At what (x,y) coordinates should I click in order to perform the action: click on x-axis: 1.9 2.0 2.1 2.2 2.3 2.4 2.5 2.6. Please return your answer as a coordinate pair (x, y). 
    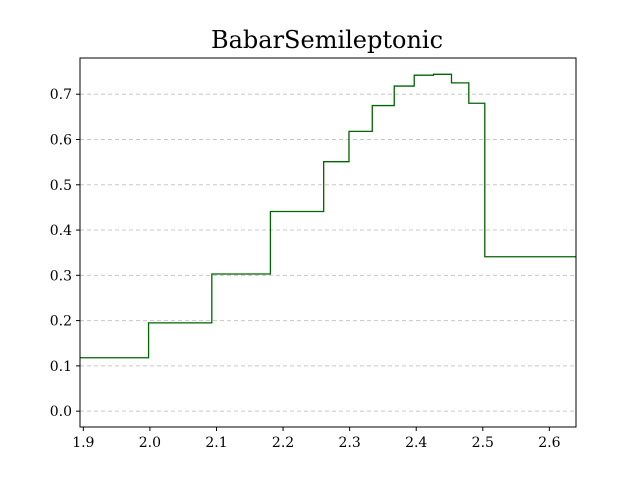
    Looking at the image, I should click on (316, 439).